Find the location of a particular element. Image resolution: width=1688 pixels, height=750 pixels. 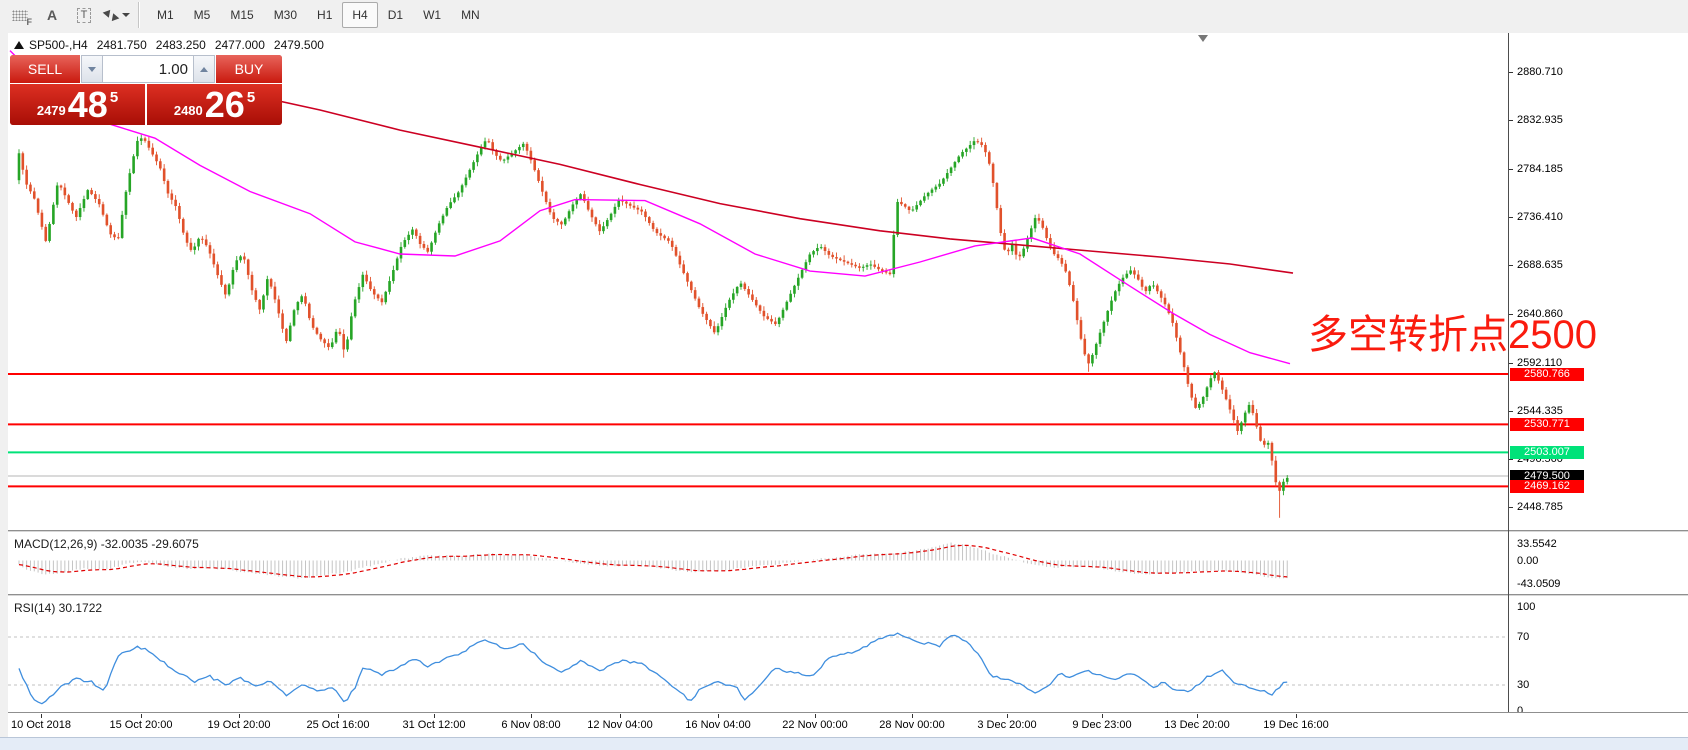

macd-signal-line is located at coordinates (653, 561).